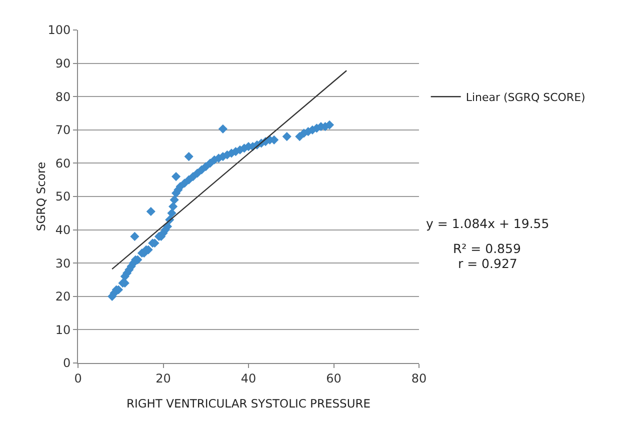 The width and height of the screenshot is (619, 425). I want to click on y-tick-label: 90, so click(63, 63).